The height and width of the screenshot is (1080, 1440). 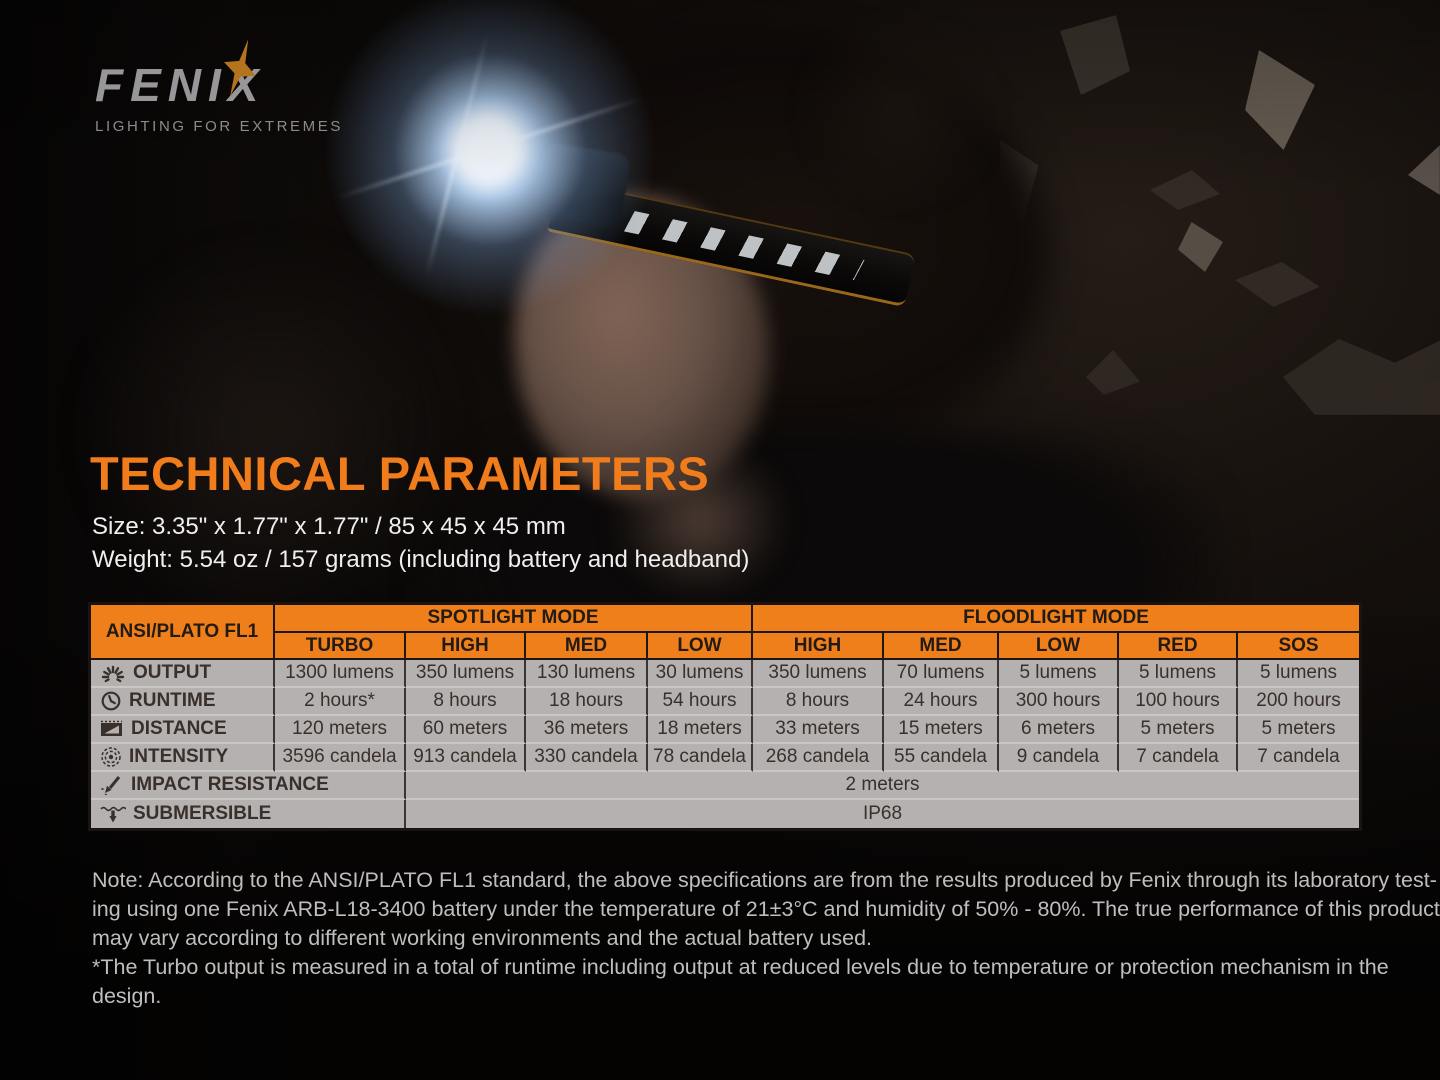 What do you see at coordinates (466, 674) in the screenshot?
I see `cell-output-spot-high: 350 lumens` at bounding box center [466, 674].